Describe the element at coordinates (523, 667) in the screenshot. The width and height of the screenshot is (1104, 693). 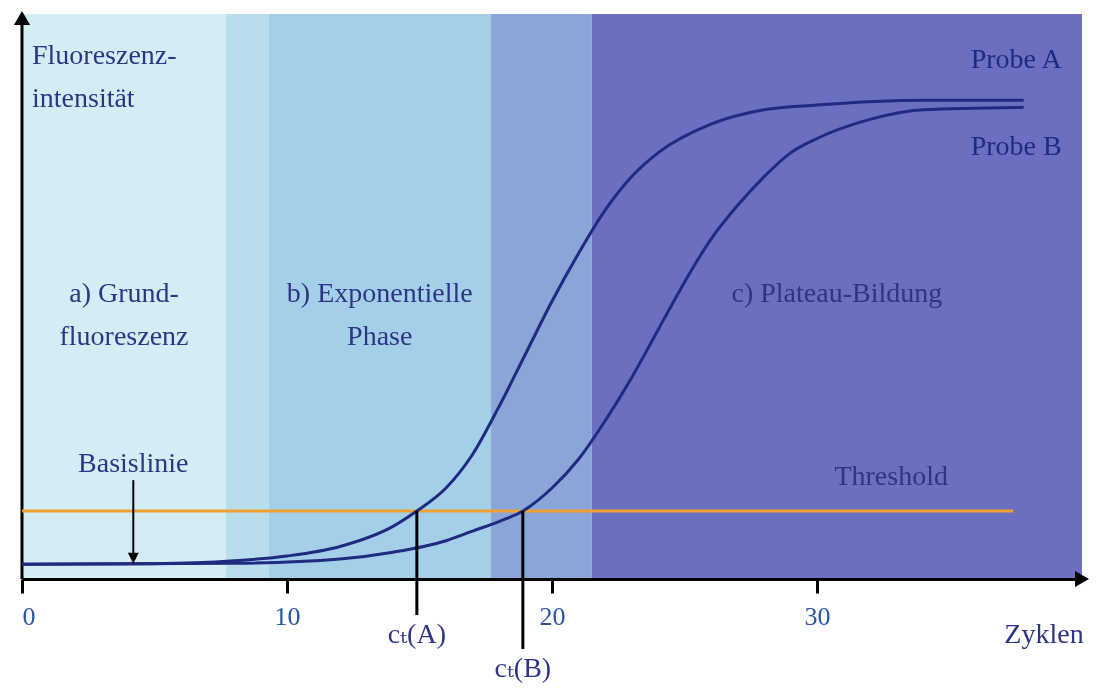
I see `annotation: cₜ(B)` at that location.